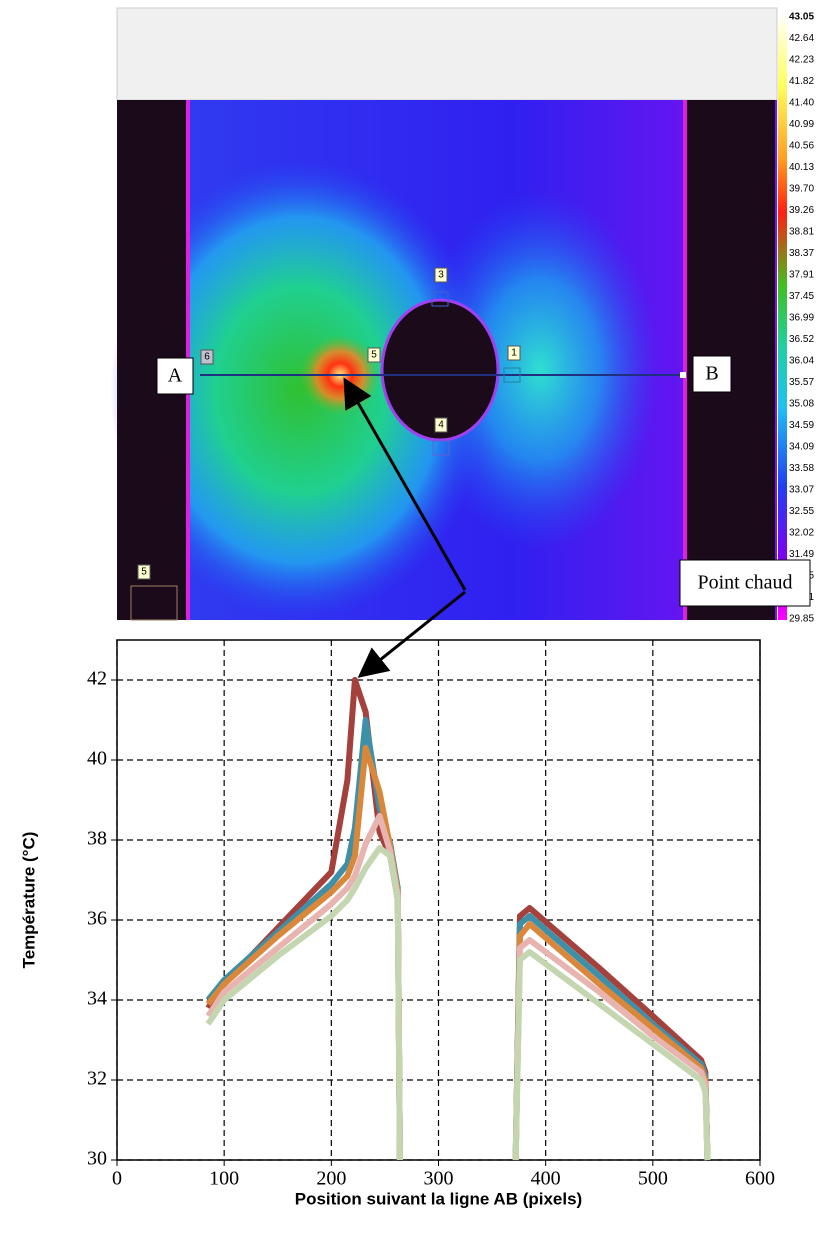 Image resolution: width=838 pixels, height=1240 pixels. I want to click on x-tick-label: 600, so click(760, 1179).